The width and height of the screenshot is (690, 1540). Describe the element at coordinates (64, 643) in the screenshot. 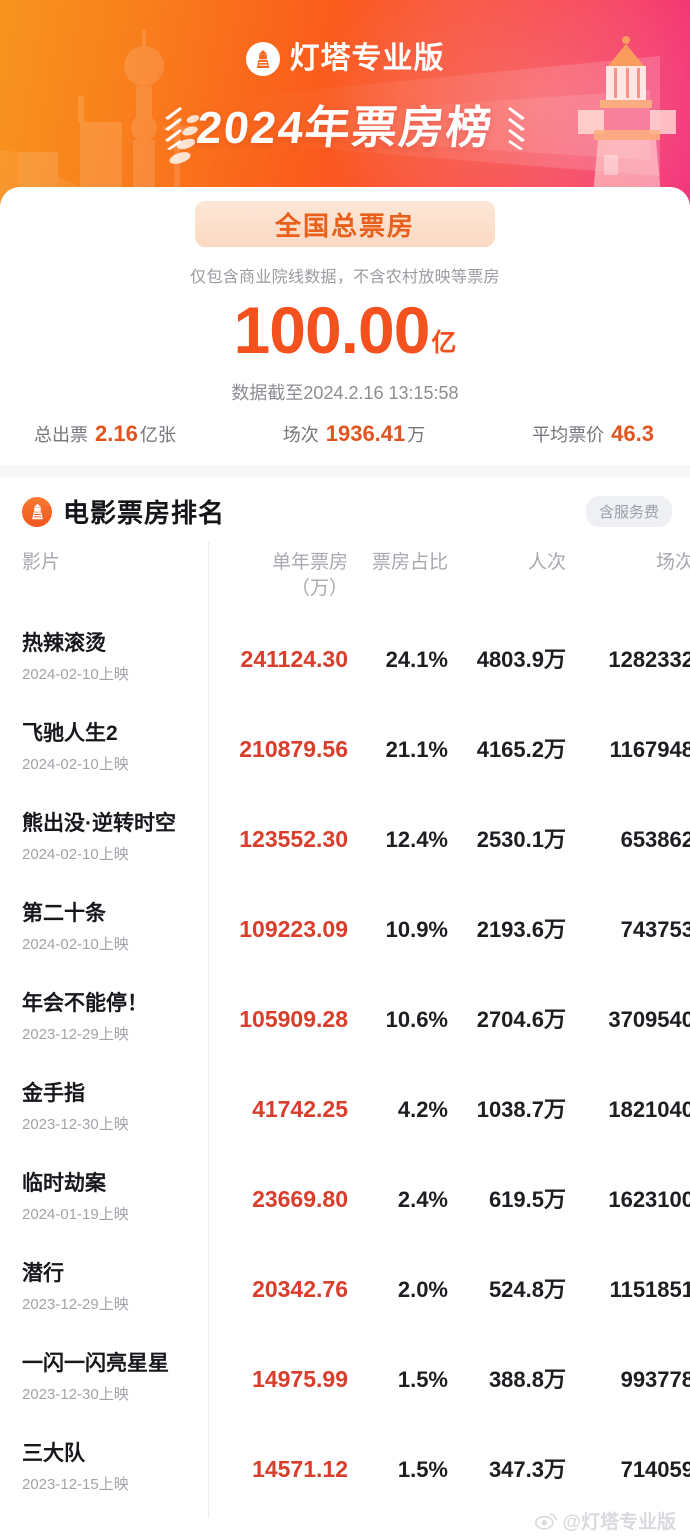

I see `film-name: 热辣滚烫` at that location.